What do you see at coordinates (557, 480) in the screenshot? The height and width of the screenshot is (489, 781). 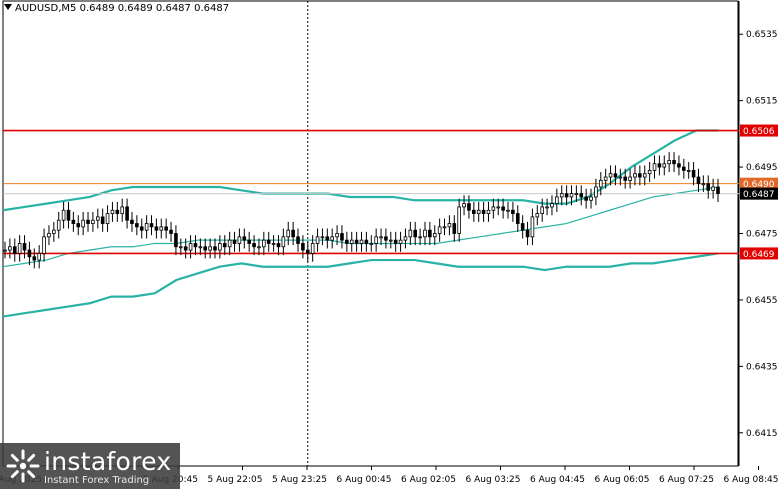 I see `x-tick-label: 6 Aug 04:45` at bounding box center [557, 480].